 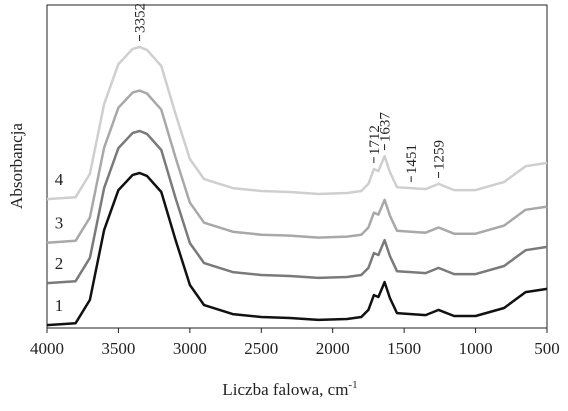 I want to click on series-label: 4, so click(x=59, y=179).